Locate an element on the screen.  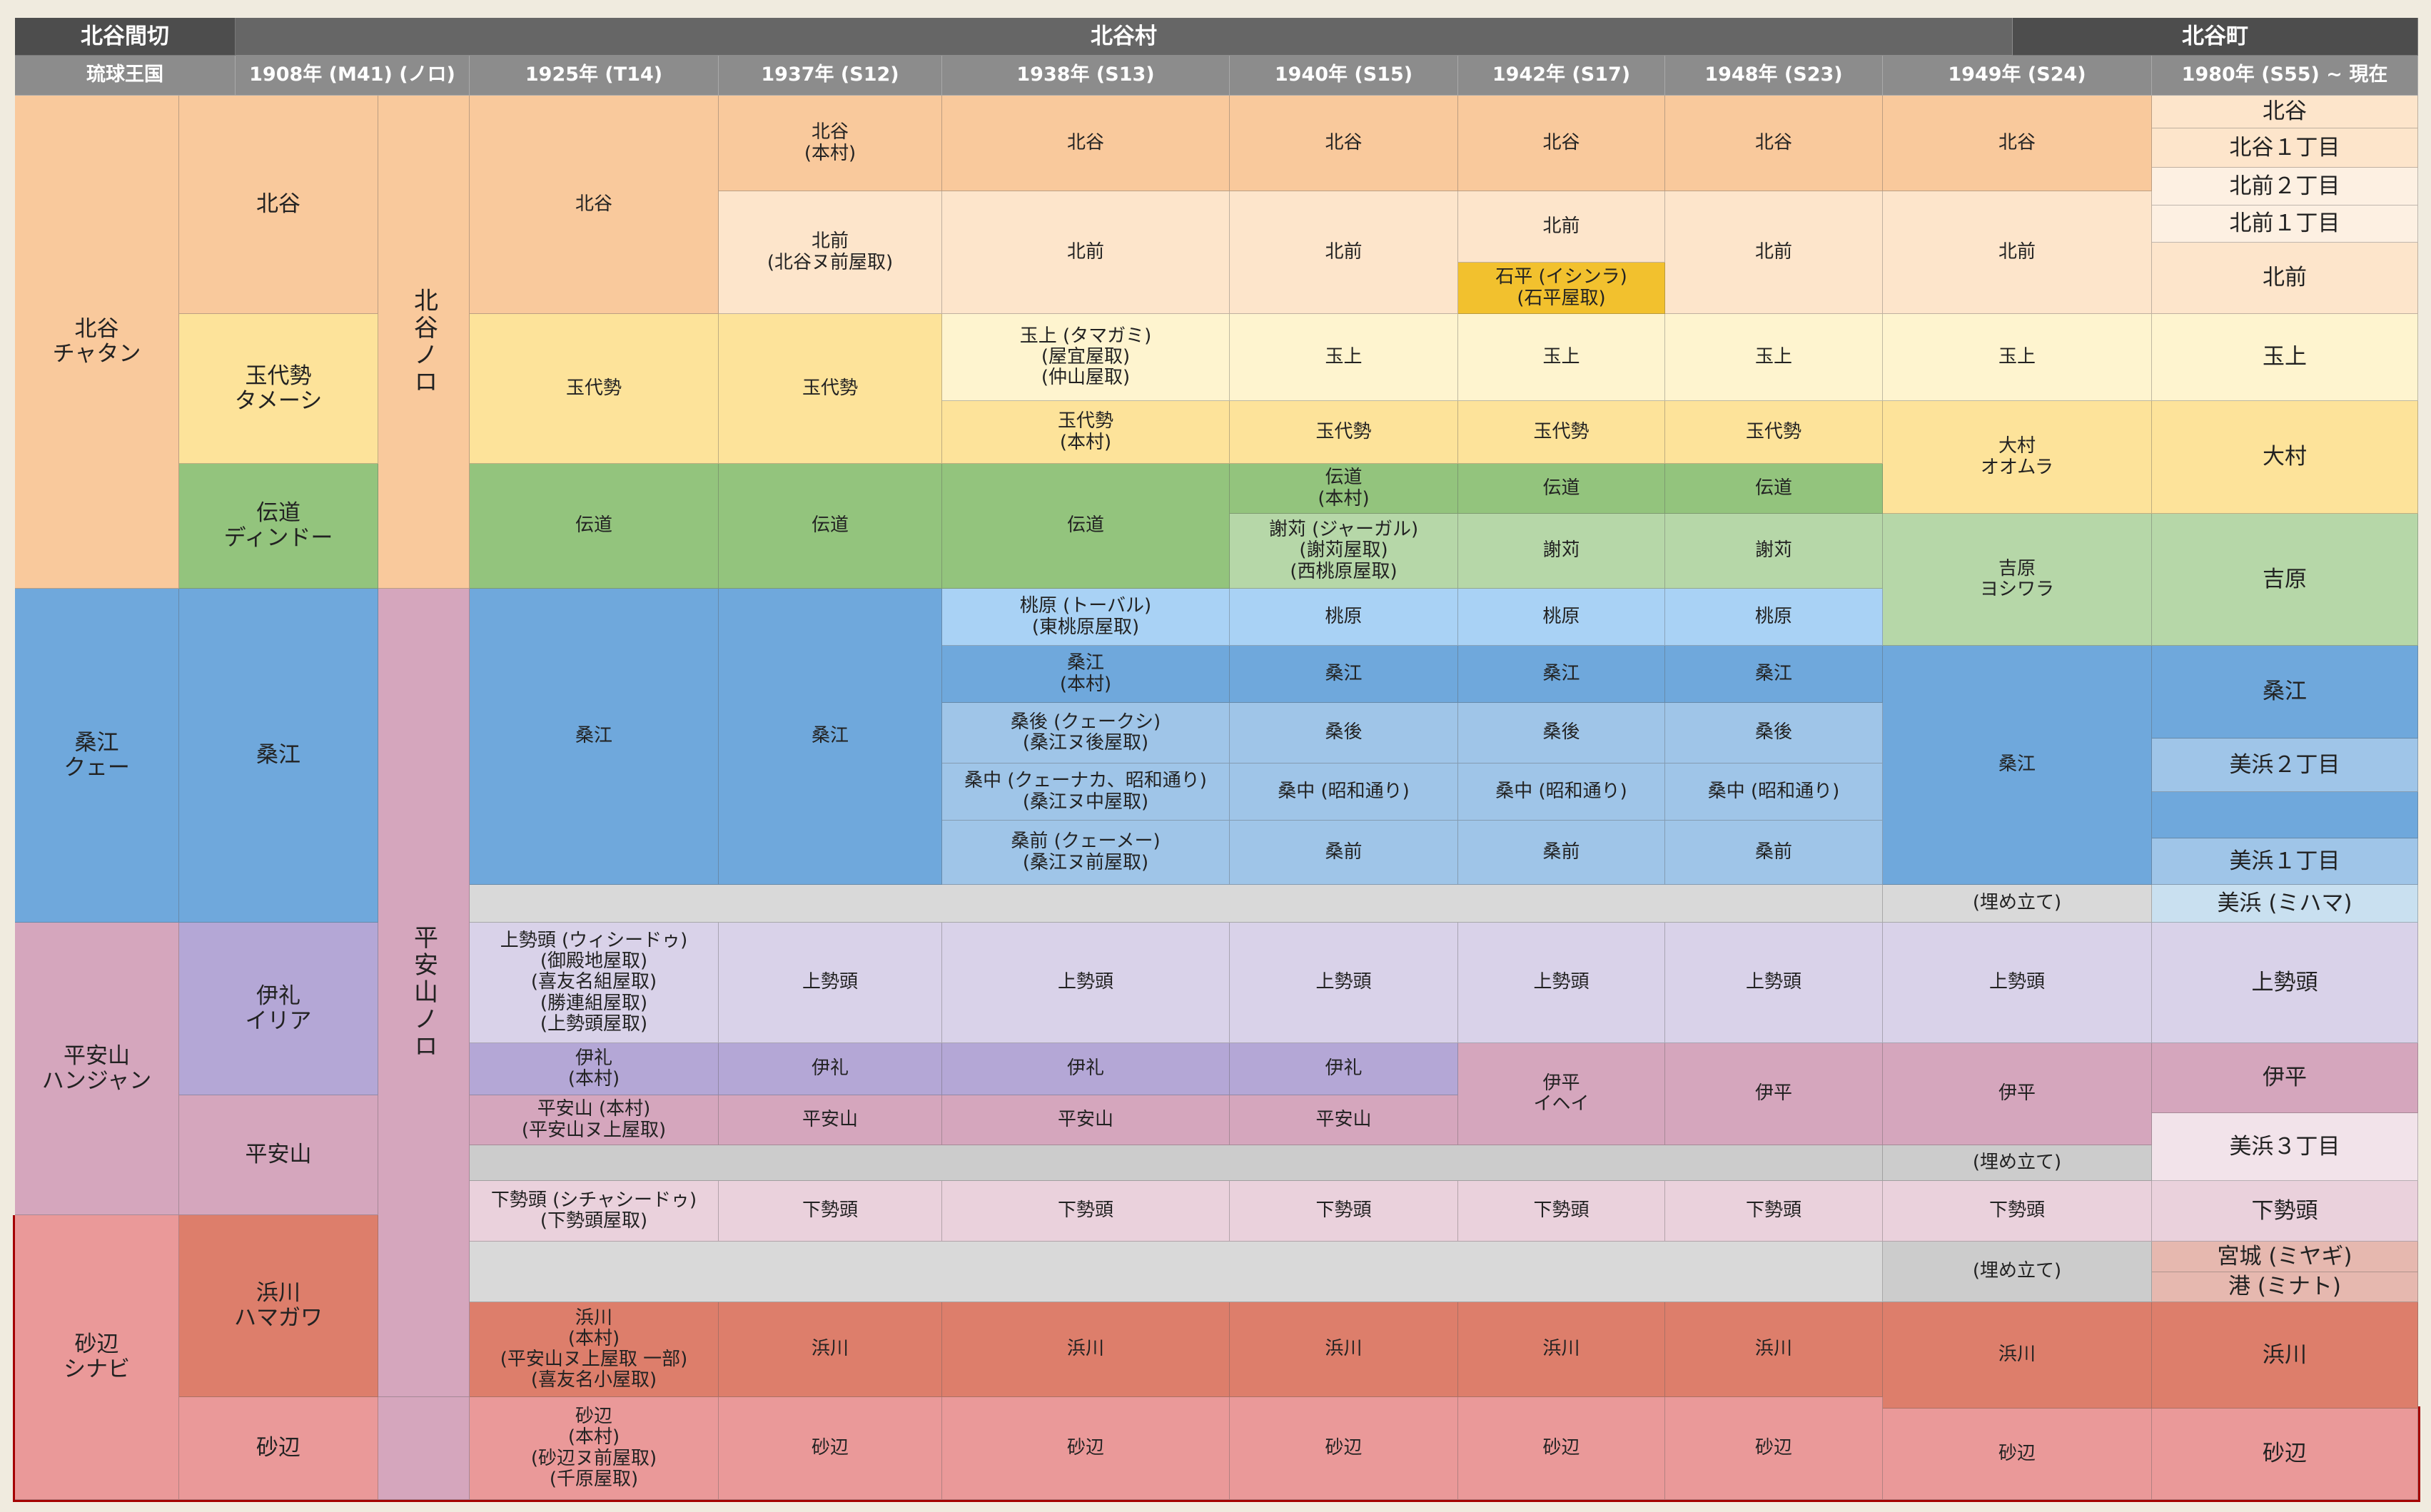
s55-district-15: 下勢頭 is located at coordinates (2285, 1212).